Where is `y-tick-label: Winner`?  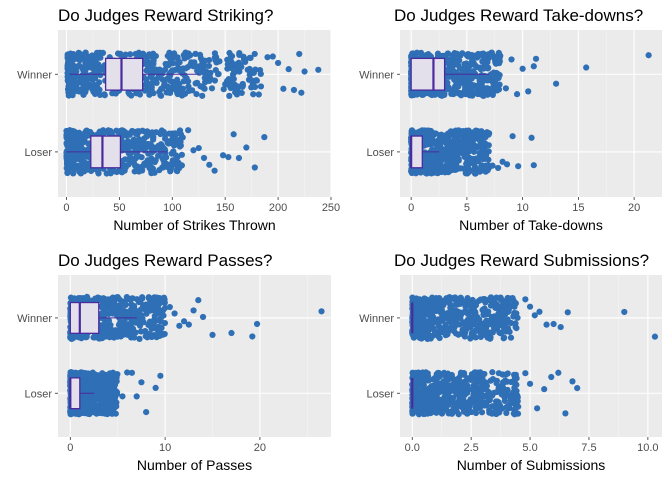
y-tick-label: Winner is located at coordinates (34, 319).